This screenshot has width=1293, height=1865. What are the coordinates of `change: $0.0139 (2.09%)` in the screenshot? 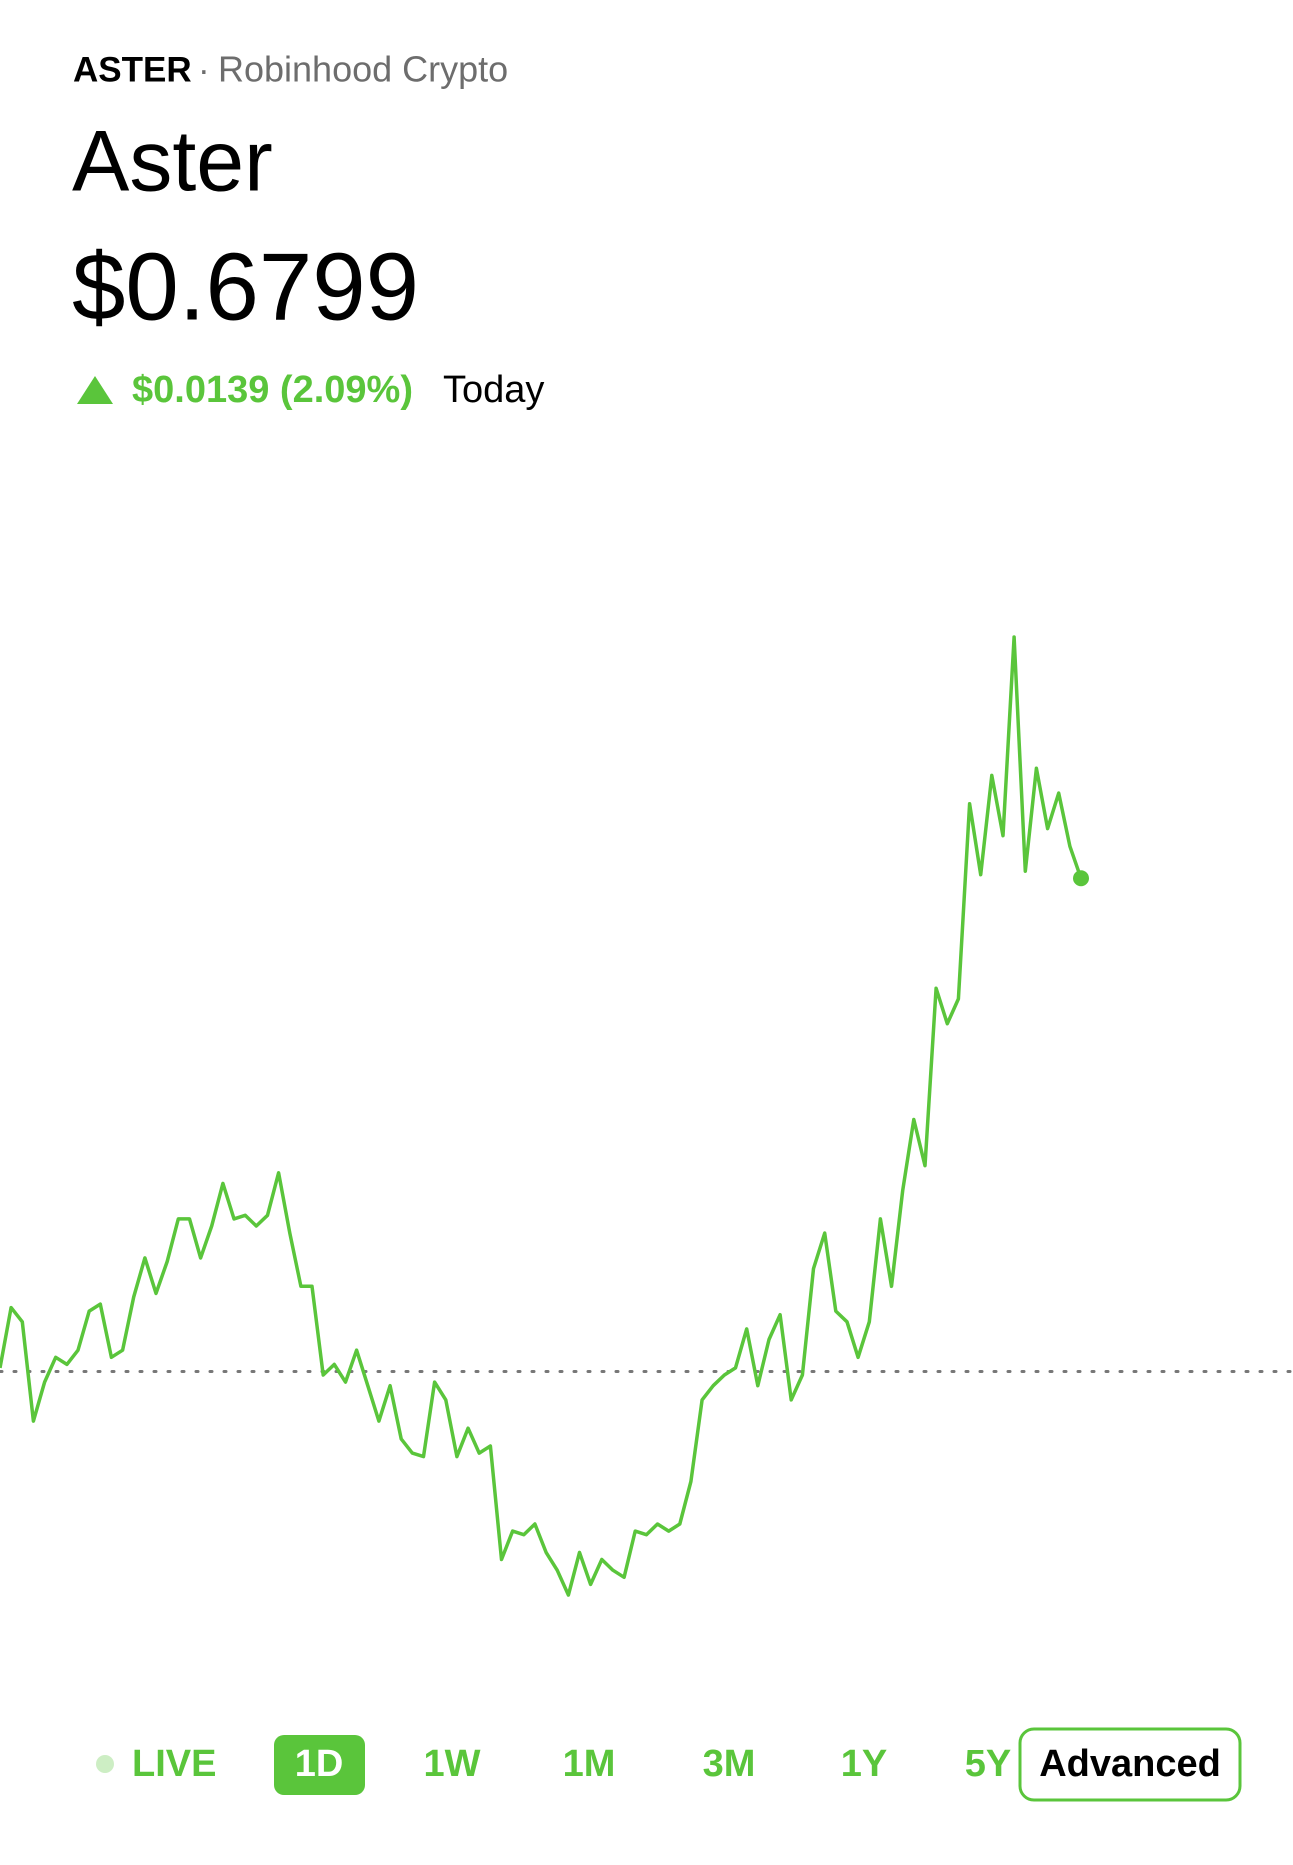 It's located at (272, 390).